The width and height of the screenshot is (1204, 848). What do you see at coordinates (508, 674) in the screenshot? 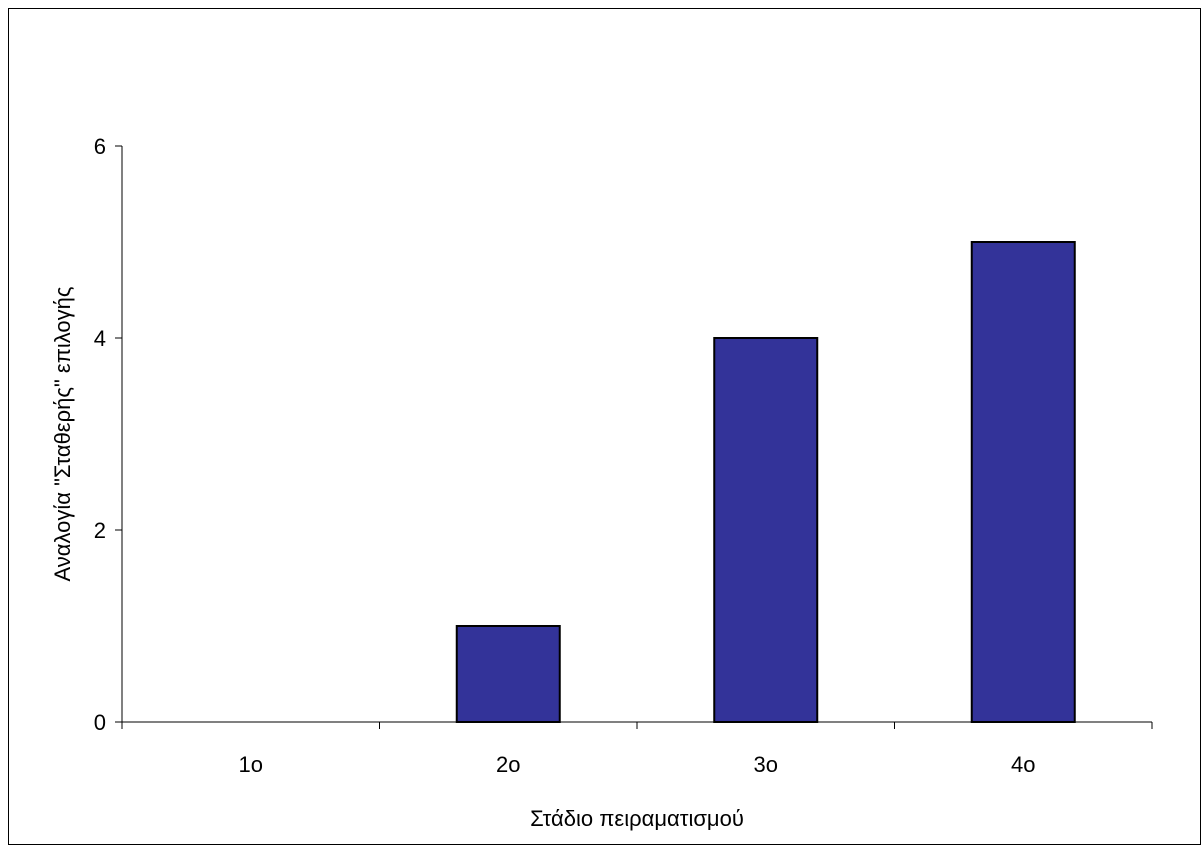
I see `bar-2o` at bounding box center [508, 674].